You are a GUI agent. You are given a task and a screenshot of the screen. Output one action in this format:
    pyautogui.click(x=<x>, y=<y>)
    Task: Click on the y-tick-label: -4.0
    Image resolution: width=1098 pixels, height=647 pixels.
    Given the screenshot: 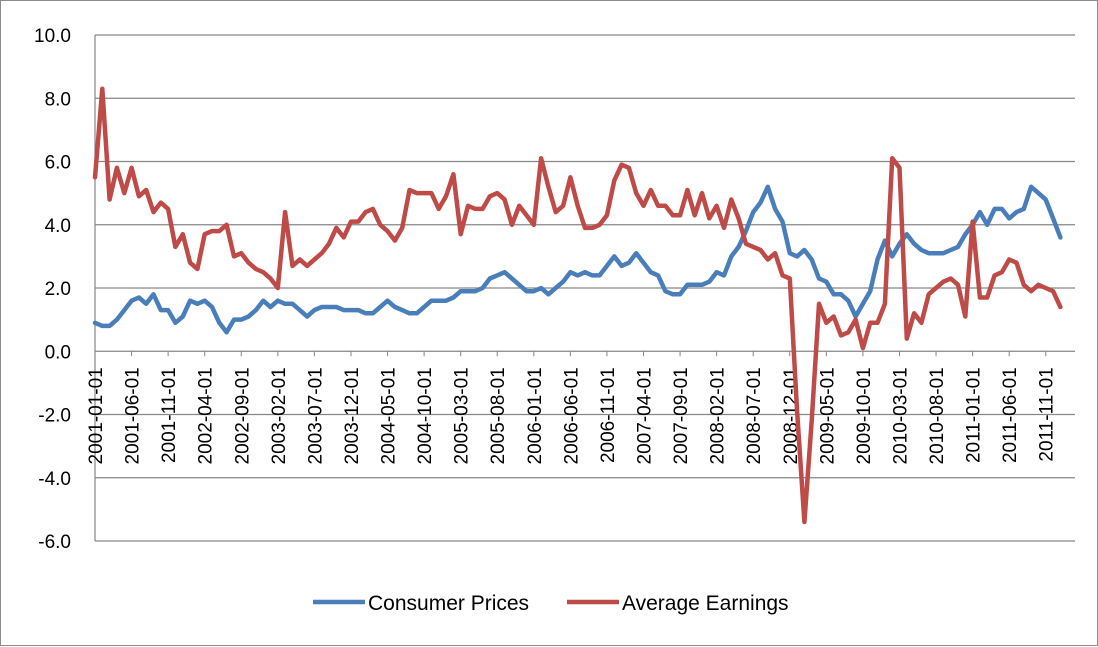 What is the action you would take?
    pyautogui.click(x=54, y=479)
    